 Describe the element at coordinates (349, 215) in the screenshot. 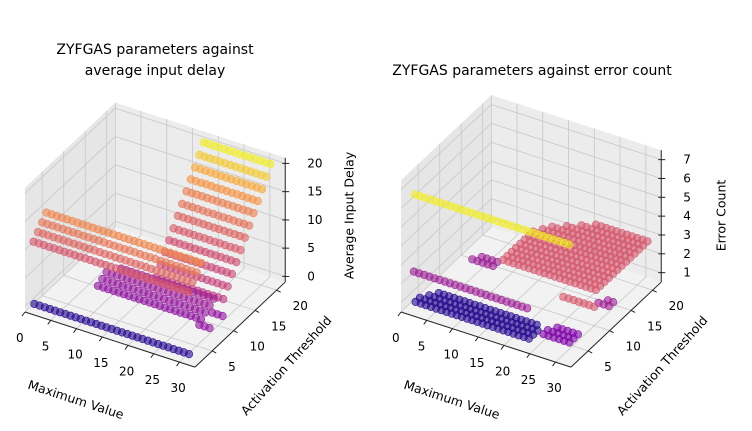

I see `left-zaxis-label: Average Input Delay` at that location.